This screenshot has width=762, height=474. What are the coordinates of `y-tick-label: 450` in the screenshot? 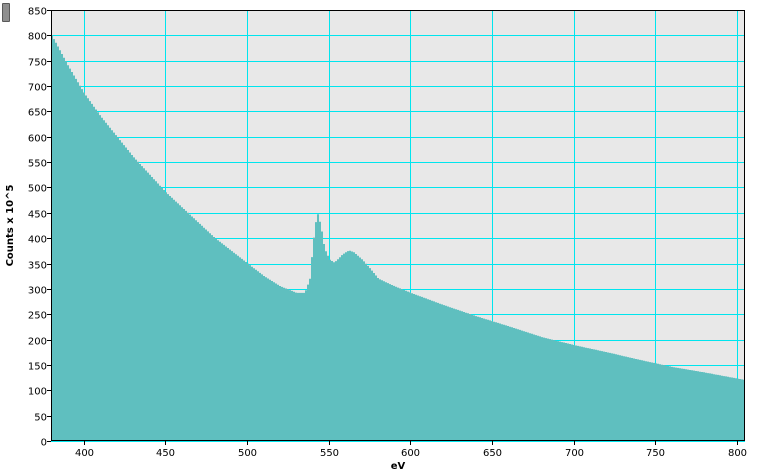 It's located at (37, 215).